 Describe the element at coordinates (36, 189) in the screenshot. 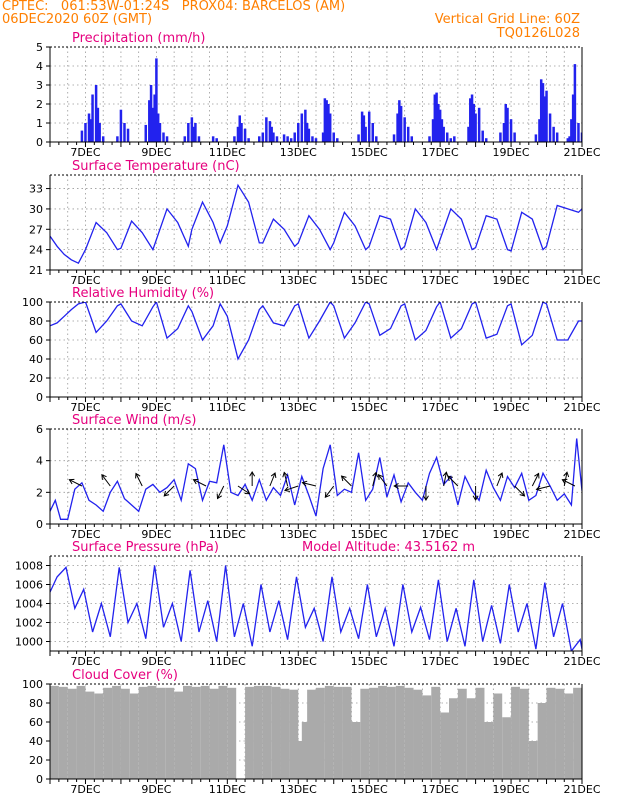

I see `y-tick-label: 33` at that location.